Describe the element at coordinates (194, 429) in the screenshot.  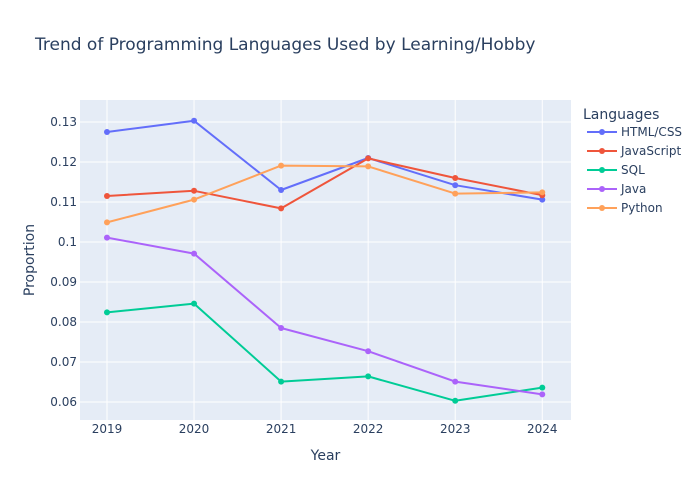
I see `x-tick-label: 2020` at that location.